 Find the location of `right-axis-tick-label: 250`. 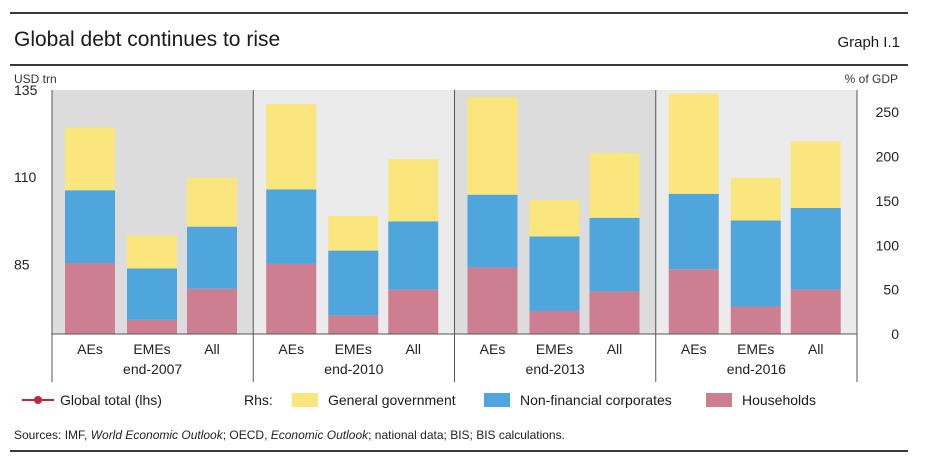

right-axis-tick-label: 250 is located at coordinates (888, 112).